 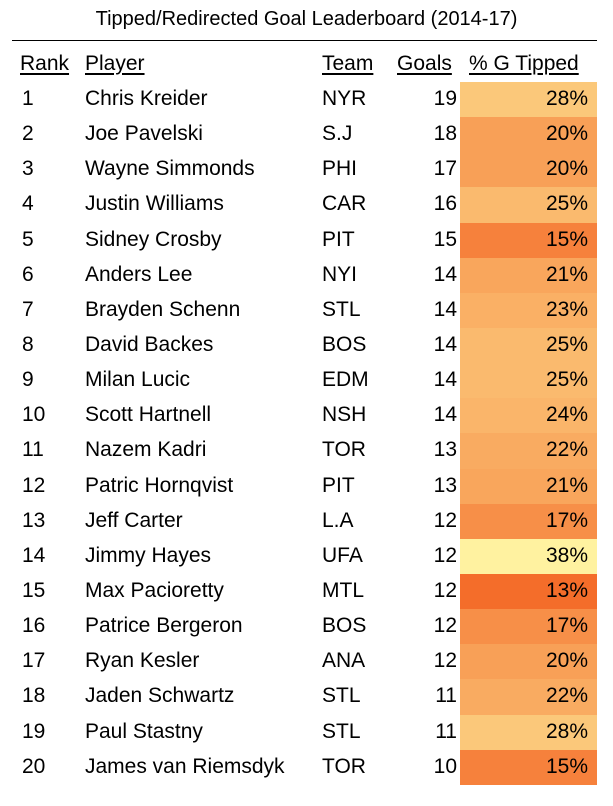 I want to click on pct-tipped-cell: 23%, so click(x=528, y=310).